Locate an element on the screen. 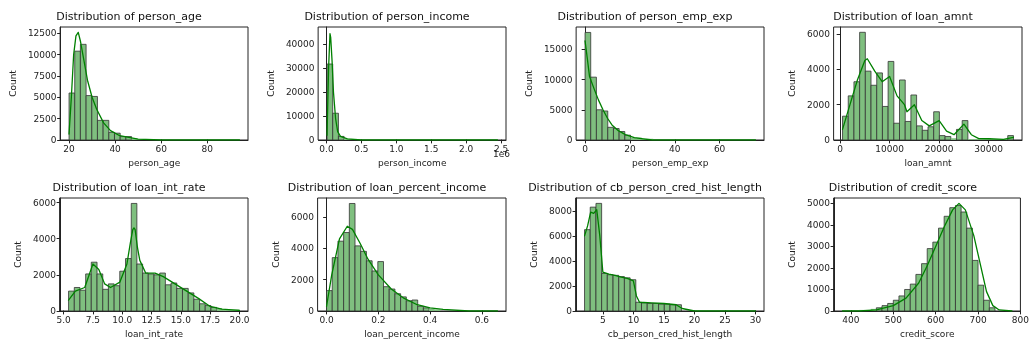 This screenshot has height=343, width=1031. chart-title: Distribution of loan_int_rate is located at coordinates (129, 187).